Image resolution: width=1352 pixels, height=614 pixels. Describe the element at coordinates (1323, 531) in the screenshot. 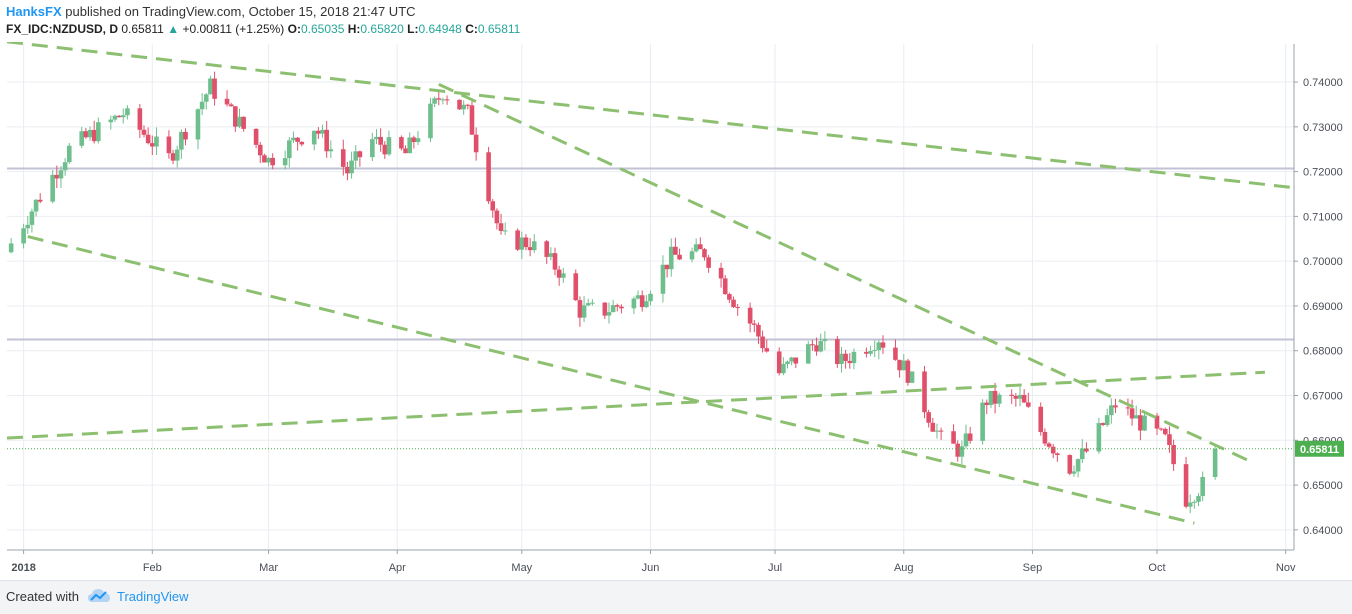

I see `y-tick-label: 0.64000` at that location.